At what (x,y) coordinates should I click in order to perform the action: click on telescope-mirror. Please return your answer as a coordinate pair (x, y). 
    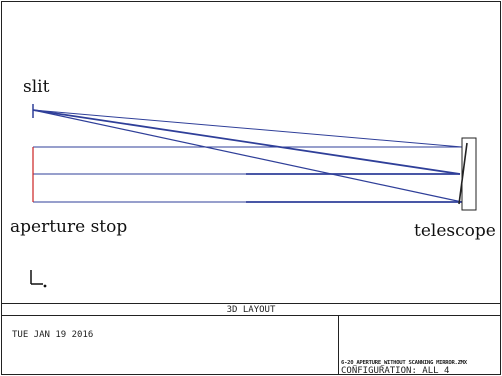
    Looking at the image, I should click on (467, 174).